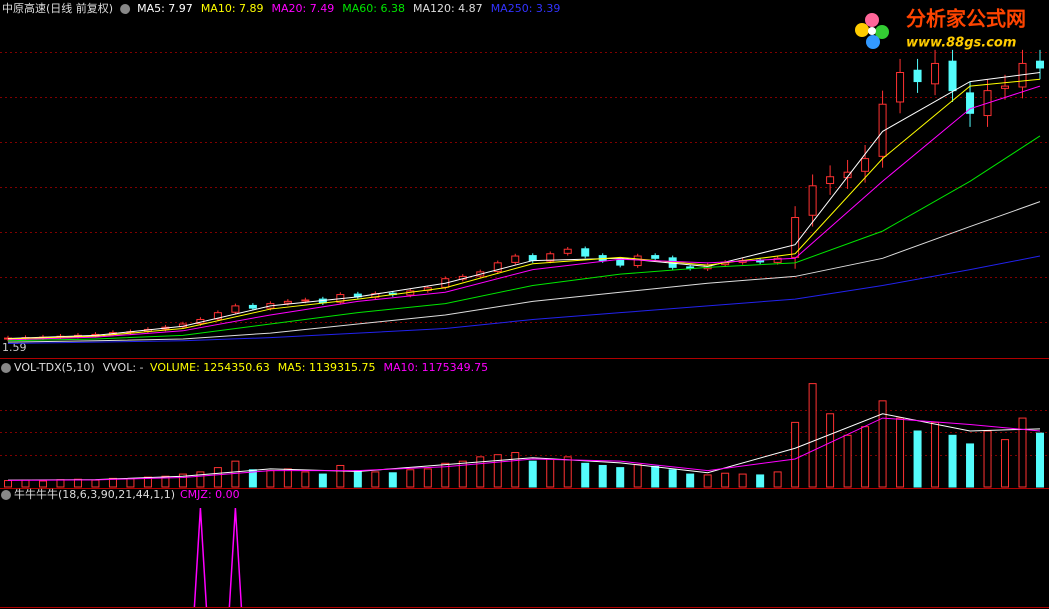 The width and height of the screenshot is (1049, 609). I want to click on logo-name: 分析家公式网, so click(966, 19).